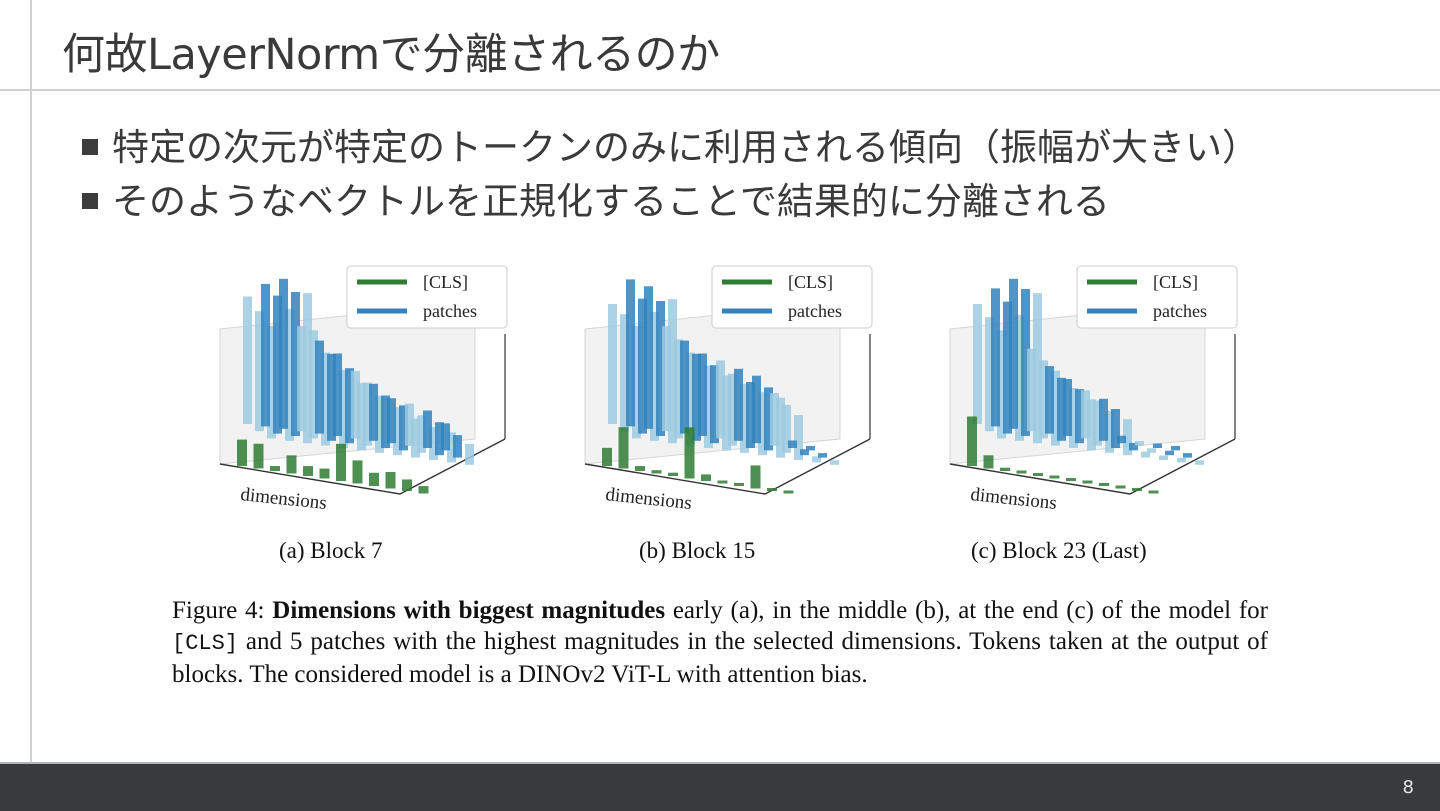 This screenshot has height=811, width=1440. I want to click on bar3d-chart-b: dimensions [CLS] patches, so click(728, 389).